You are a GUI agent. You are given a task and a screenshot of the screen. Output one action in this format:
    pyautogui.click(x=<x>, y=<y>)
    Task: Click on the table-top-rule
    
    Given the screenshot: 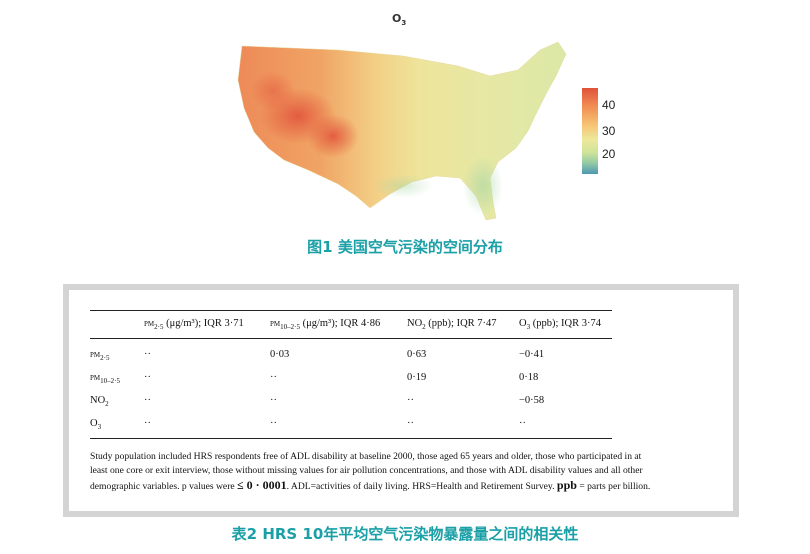 What is the action you would take?
    pyautogui.click(x=351, y=310)
    